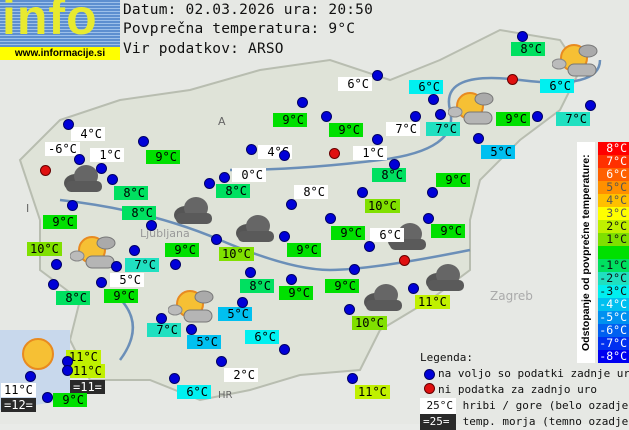 This screenshot has width=629, height=430. I want to click on legend-title: Legenda:, so click(446, 357).